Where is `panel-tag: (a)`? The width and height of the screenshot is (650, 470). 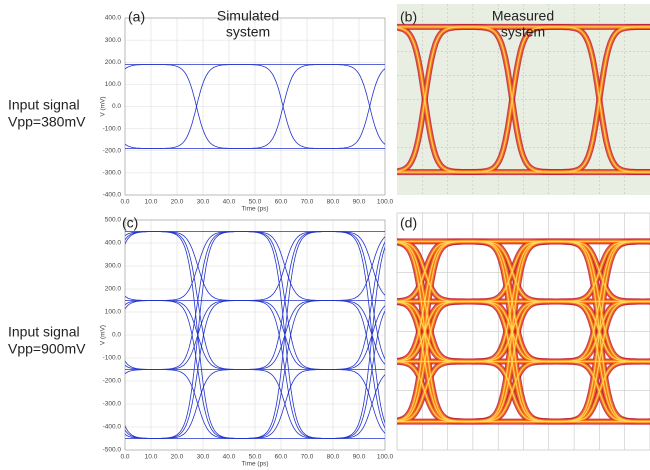
panel-tag: (a) is located at coordinates (136, 17).